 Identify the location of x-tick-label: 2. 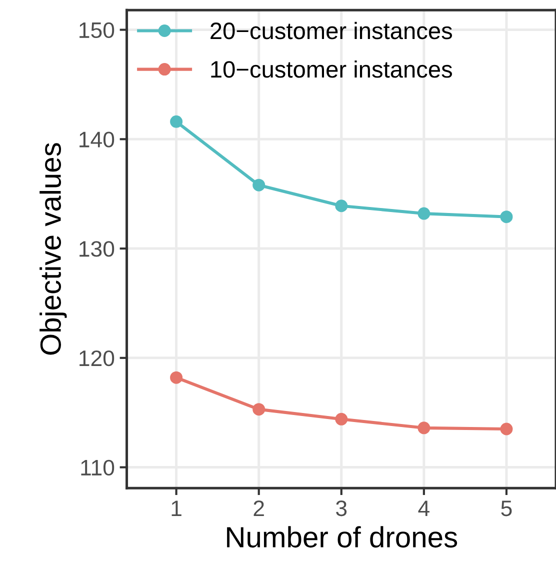
(259, 508).